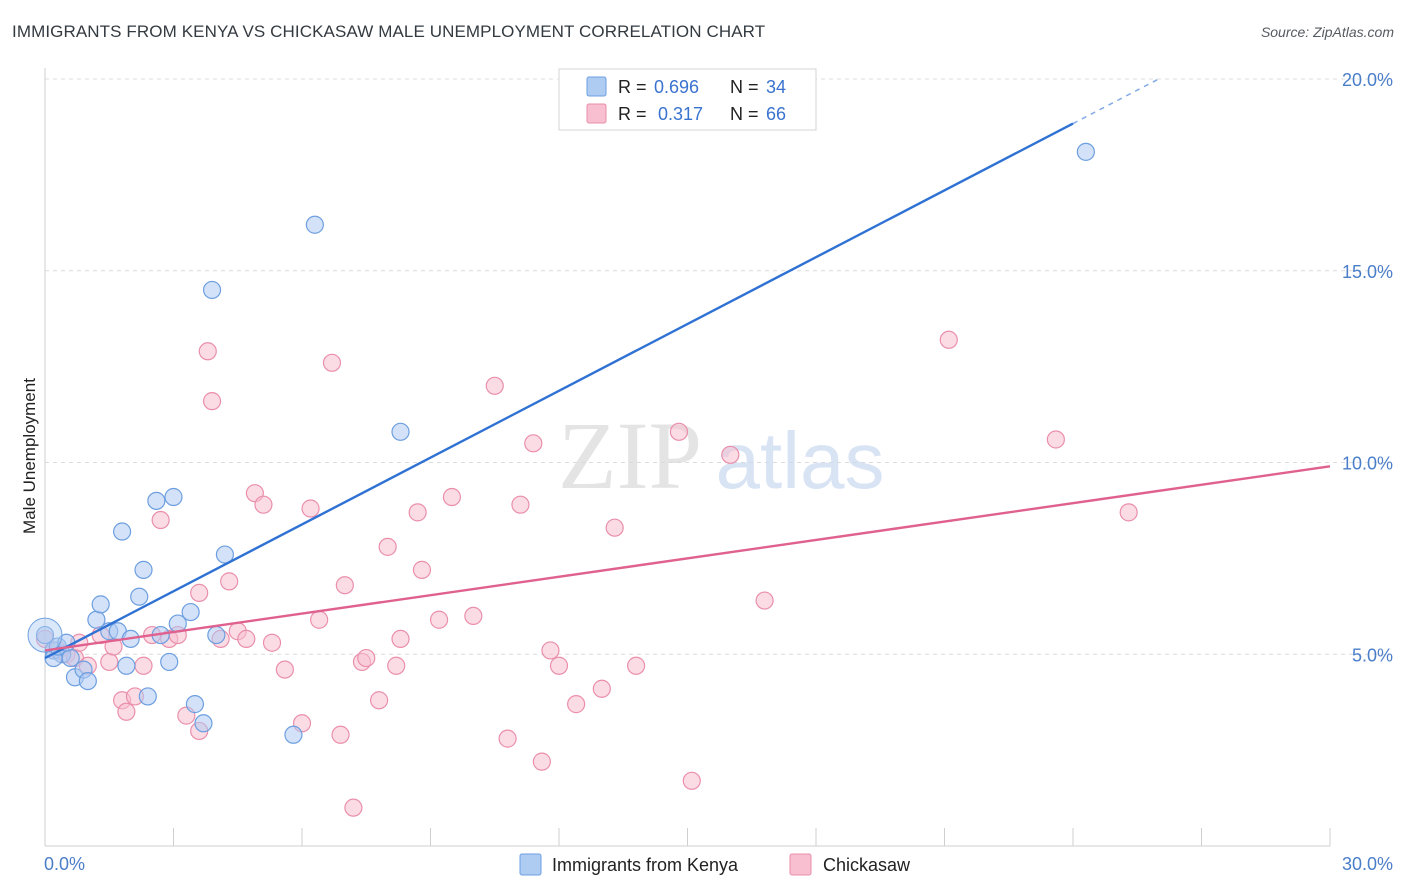 This screenshot has height=892, width=1406. Describe the element at coordinates (1372, 655) in the screenshot. I see `y-tick-label: 5.0%` at that location.